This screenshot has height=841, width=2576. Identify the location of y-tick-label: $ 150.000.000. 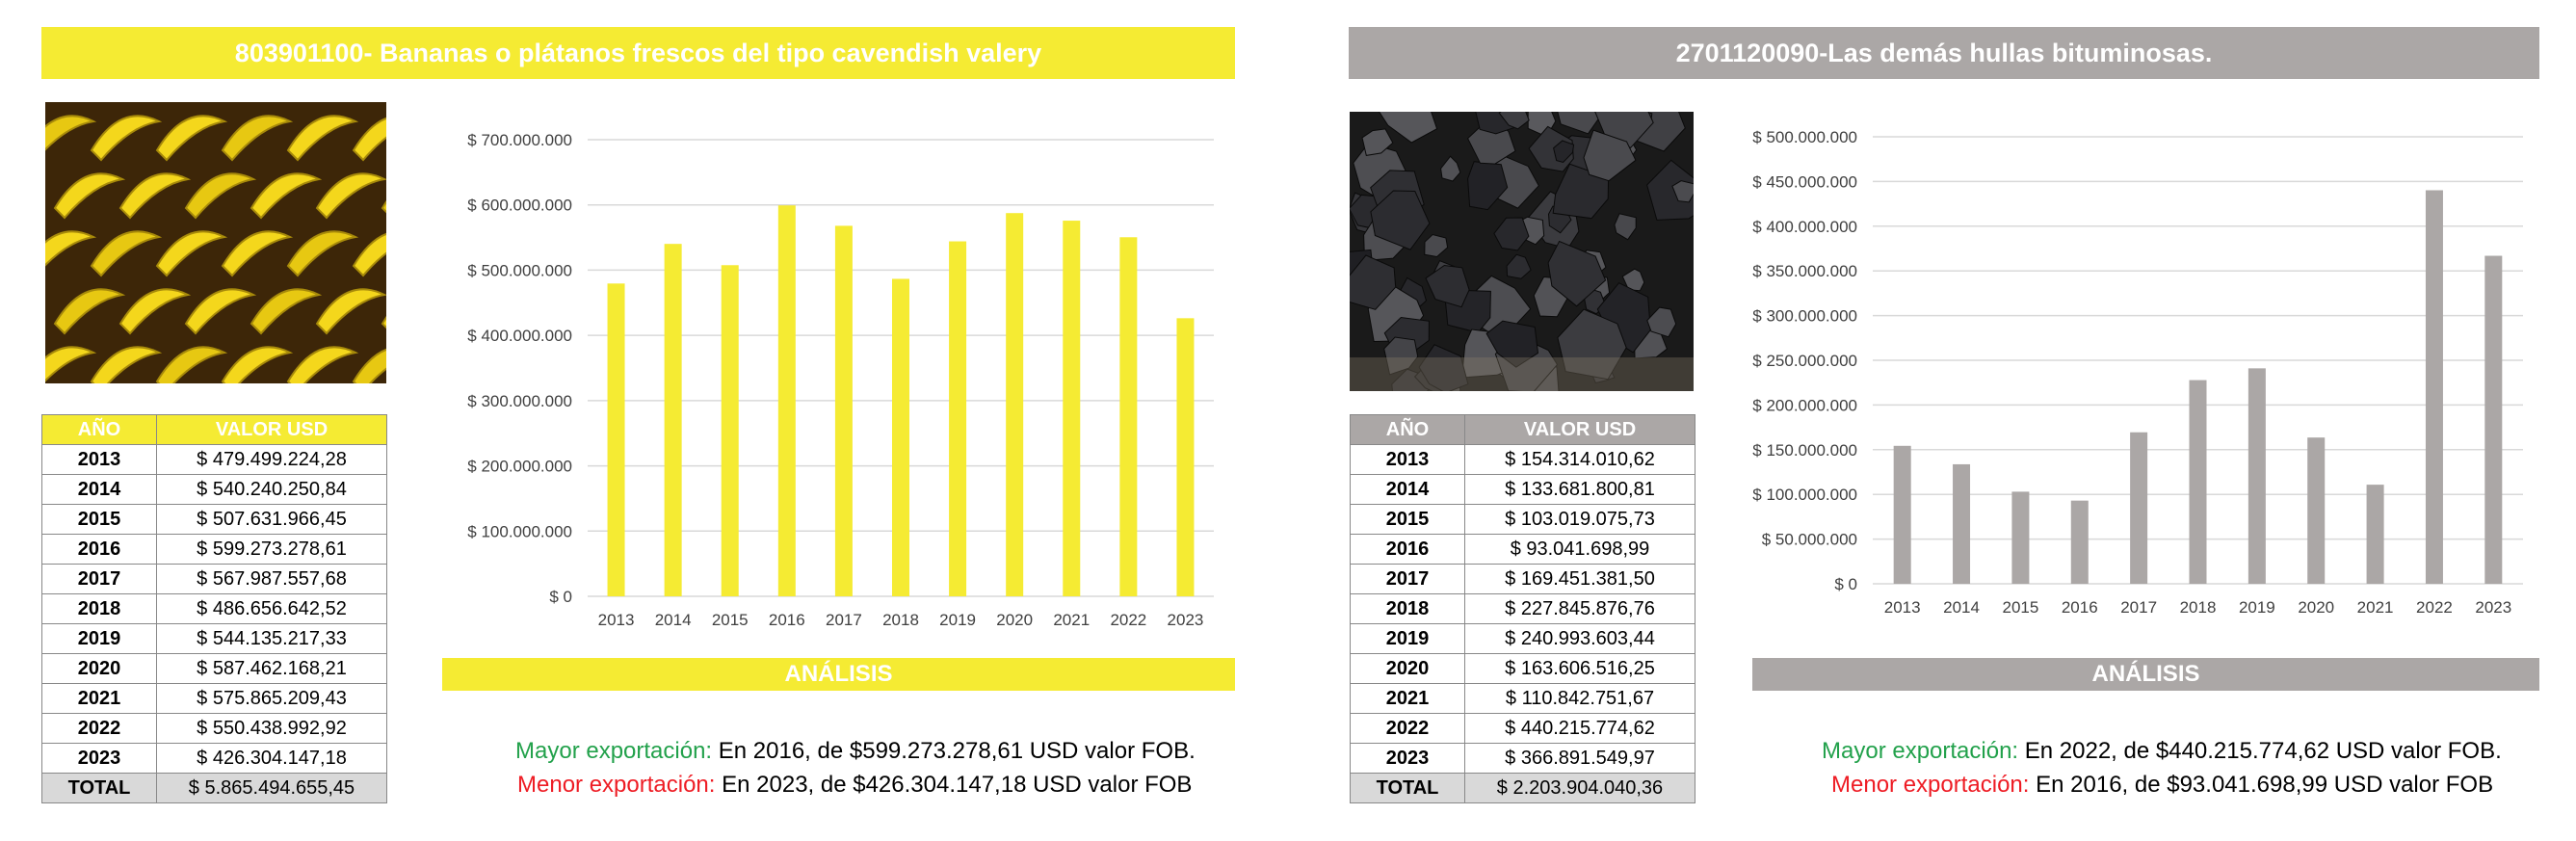
(1805, 450).